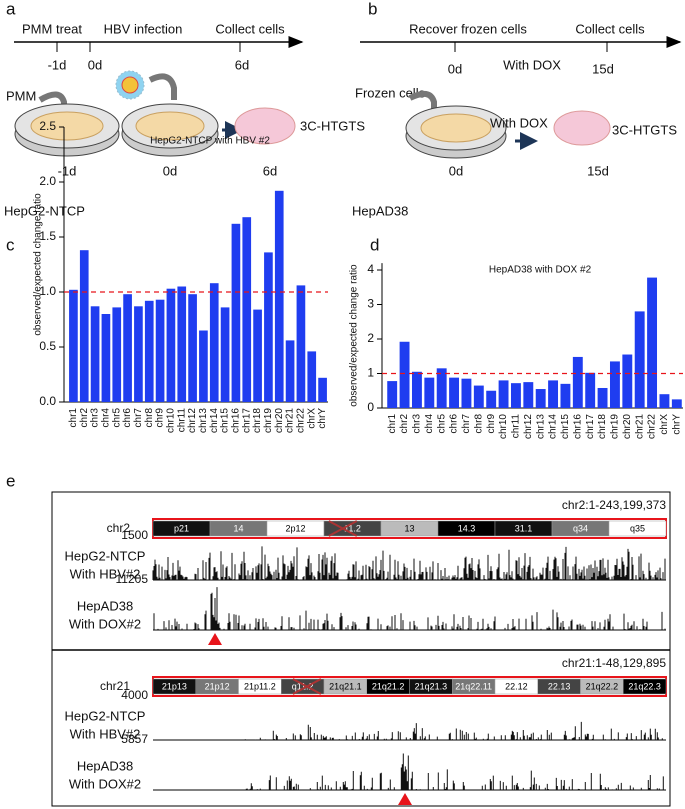 This screenshot has height=809, width=685. What do you see at coordinates (598, 170) in the screenshot?
I see `step-label: 15d` at bounding box center [598, 170].